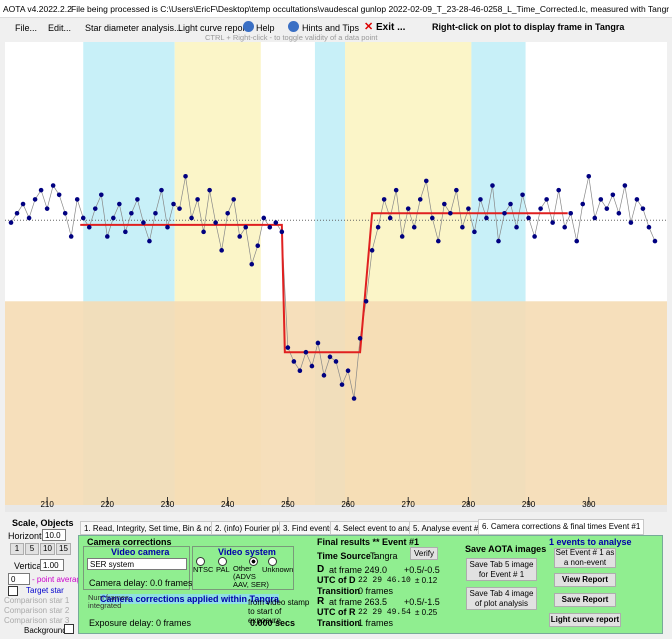  Describe the element at coordinates (17, 549) in the screenshot. I see `scale-button: 1` at that location.